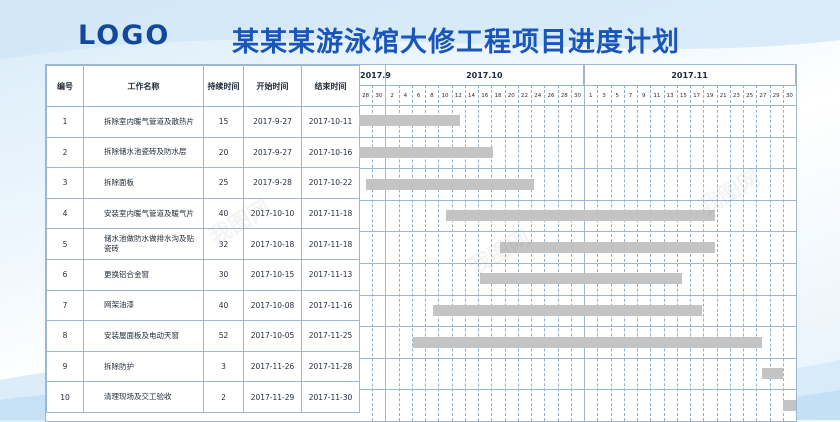 The width and height of the screenshot is (840, 422). Describe the element at coordinates (143, 244) in the screenshot. I see `task-name: 储水池做防水做排水沟及贴瓷砖` at that location.